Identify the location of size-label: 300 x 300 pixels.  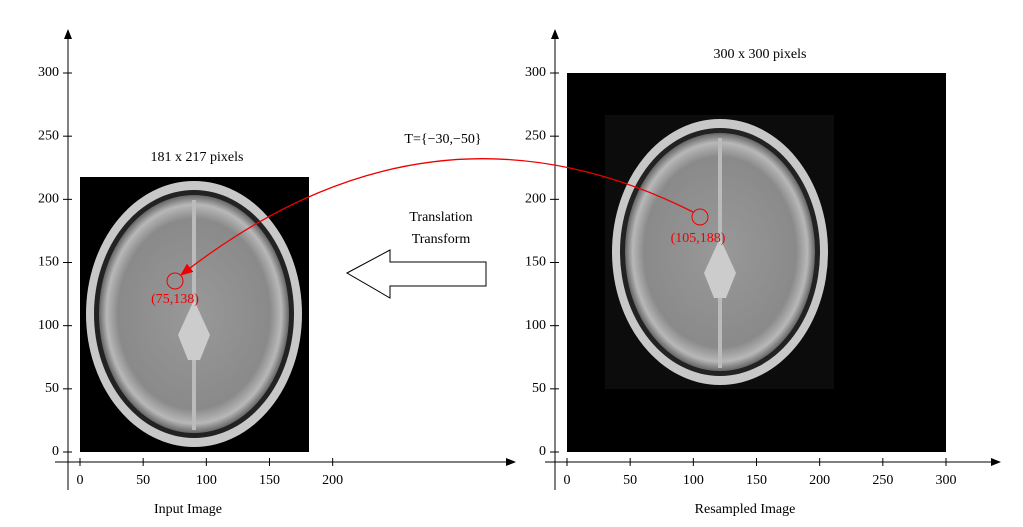
(760, 54).